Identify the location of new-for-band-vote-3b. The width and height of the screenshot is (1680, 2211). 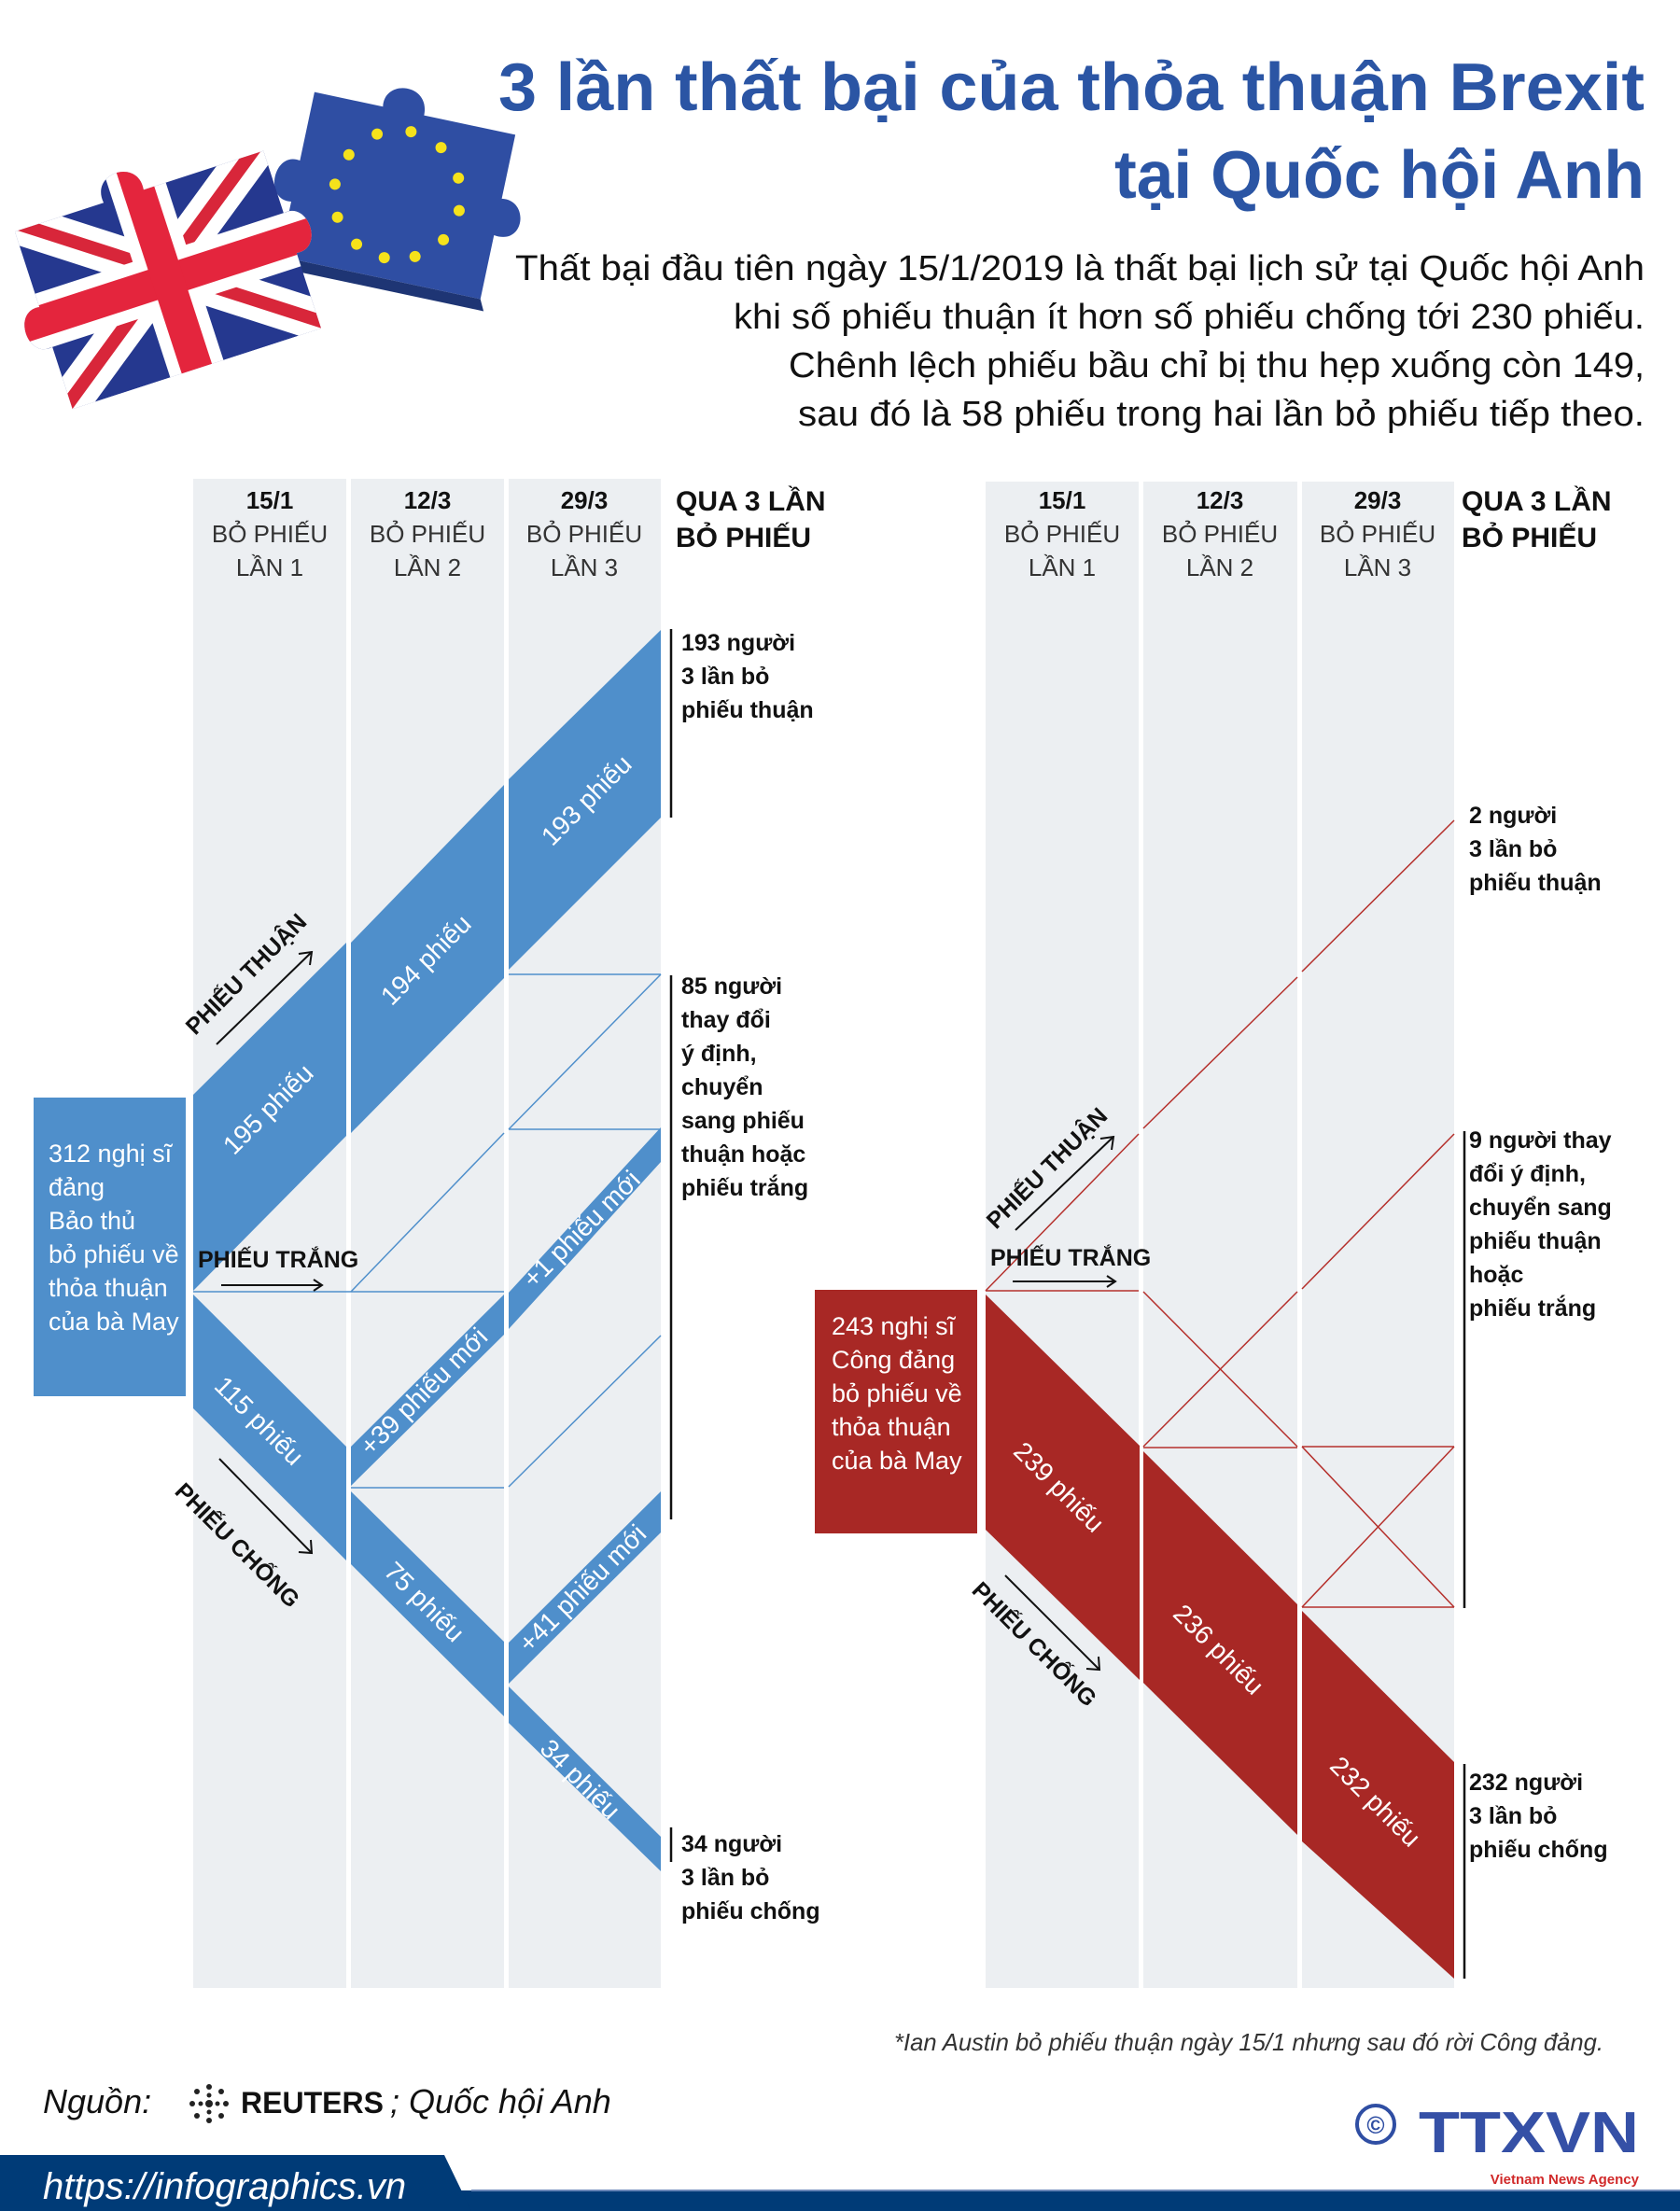
(585, 1587).